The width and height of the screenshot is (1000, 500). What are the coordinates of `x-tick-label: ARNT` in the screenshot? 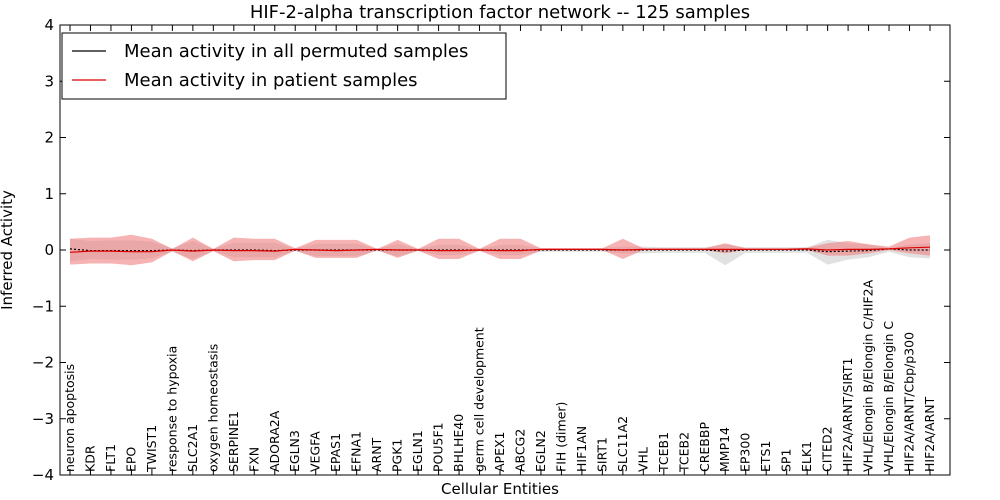 It's located at (376, 454).